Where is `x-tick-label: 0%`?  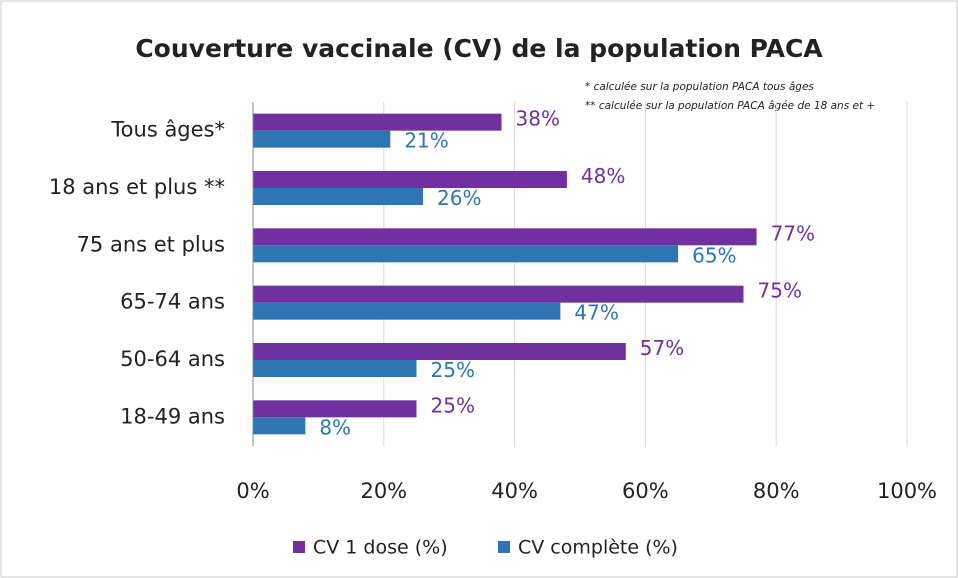 x-tick-label: 0% is located at coordinates (252, 491).